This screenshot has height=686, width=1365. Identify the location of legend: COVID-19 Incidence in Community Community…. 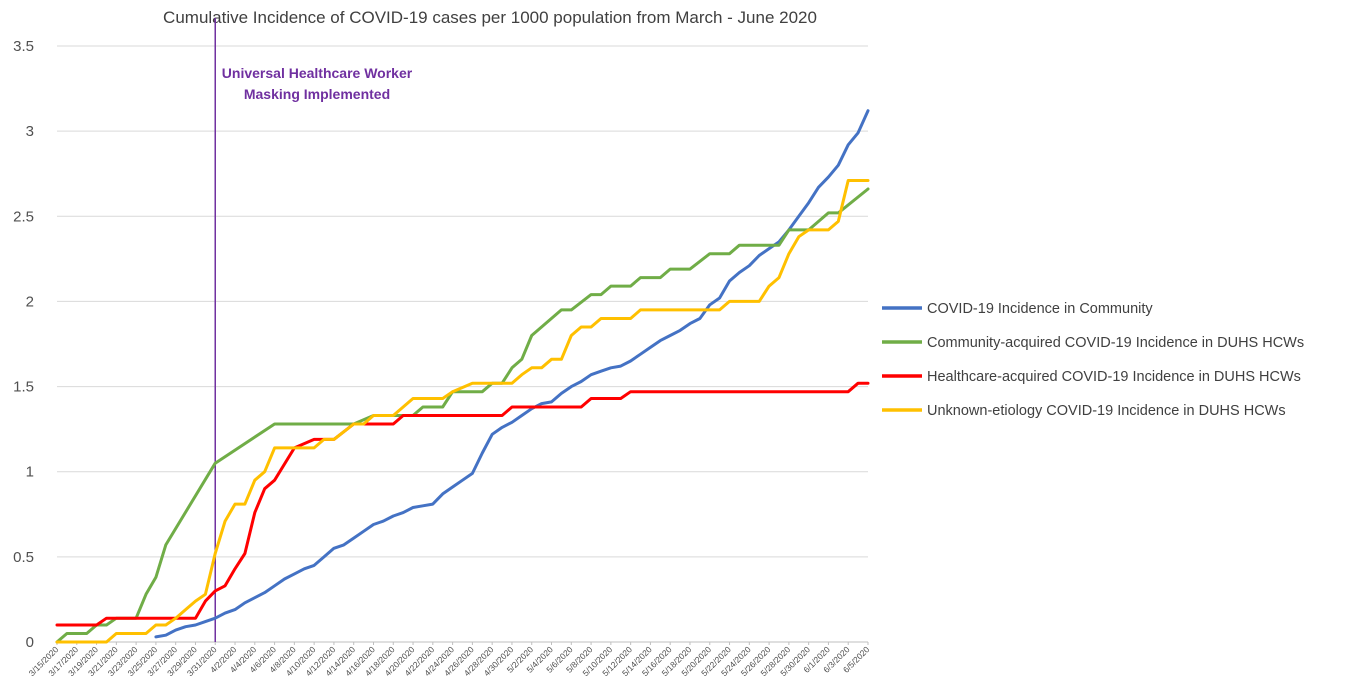
(1093, 360).